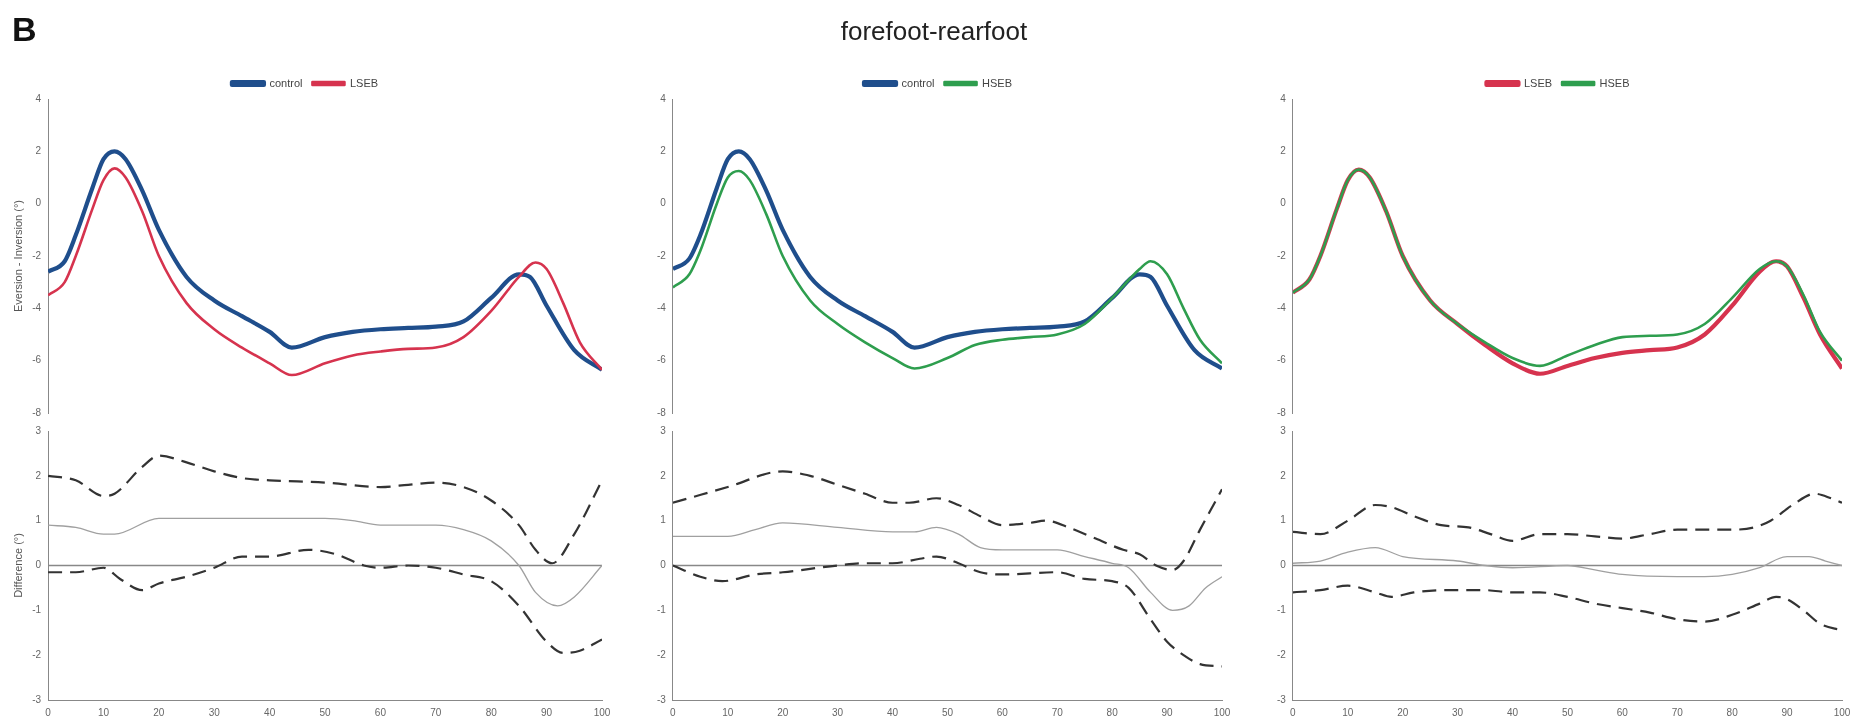 The width and height of the screenshot is (1876, 724). What do you see at coordinates (17, 565) in the screenshot?
I see `y-axis-title: Difference (°)` at bounding box center [17, 565].